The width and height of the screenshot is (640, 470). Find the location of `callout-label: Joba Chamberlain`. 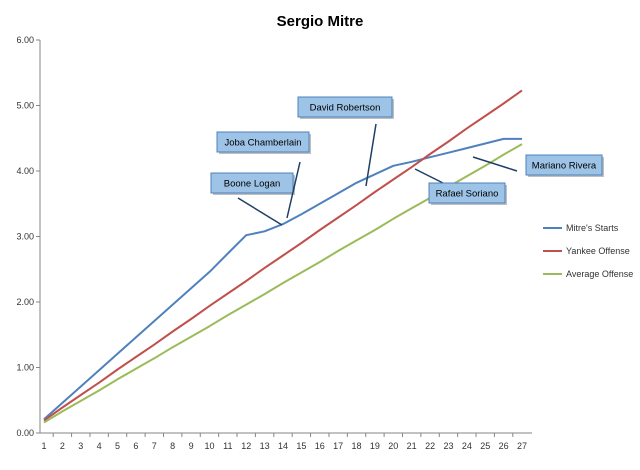

callout-label: Joba Chamberlain is located at coordinates (262, 143).